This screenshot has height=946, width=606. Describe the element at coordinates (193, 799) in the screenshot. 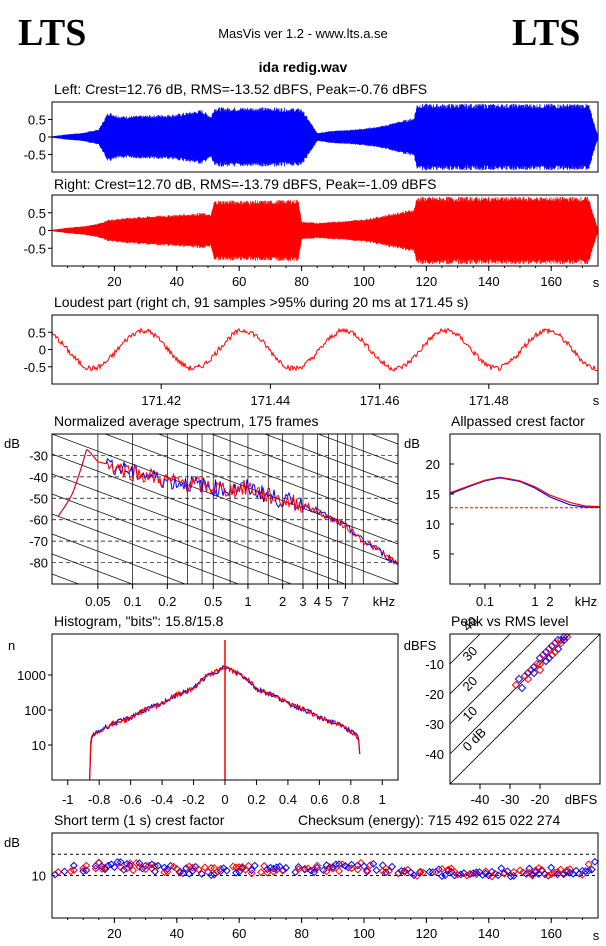

I see `histogram-xtick-label: -0.2` at that location.